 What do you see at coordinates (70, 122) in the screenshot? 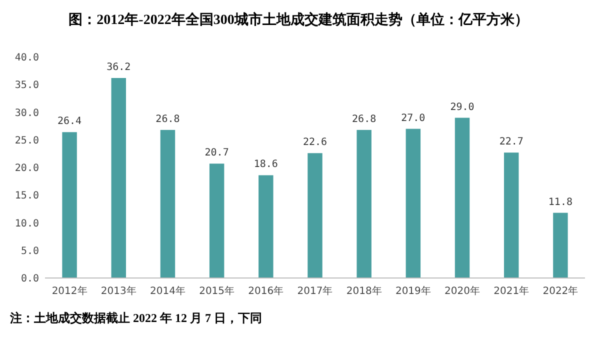
I see `data-label: 26.4` at bounding box center [70, 122].